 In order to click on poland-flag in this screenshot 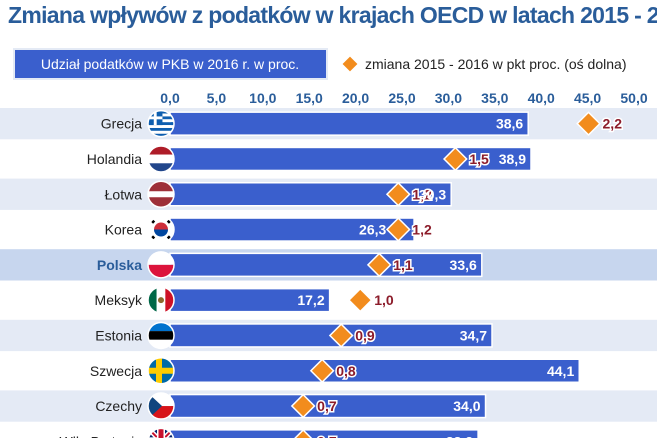, I will do `click(161, 265)`.